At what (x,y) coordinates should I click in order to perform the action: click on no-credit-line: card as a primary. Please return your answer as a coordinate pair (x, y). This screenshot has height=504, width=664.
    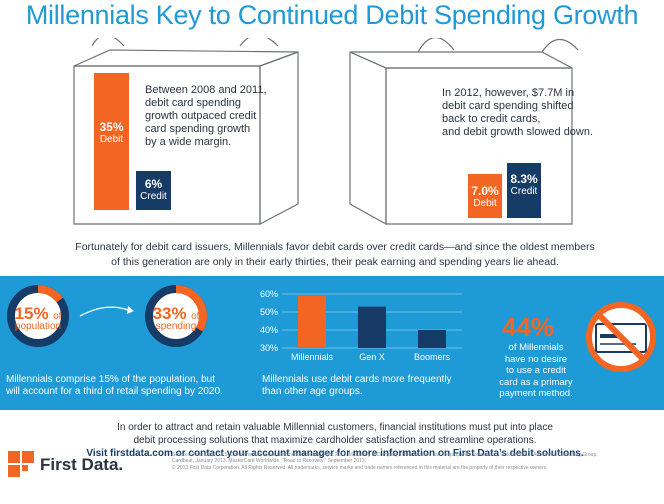
    Looking at the image, I should click on (536, 382).